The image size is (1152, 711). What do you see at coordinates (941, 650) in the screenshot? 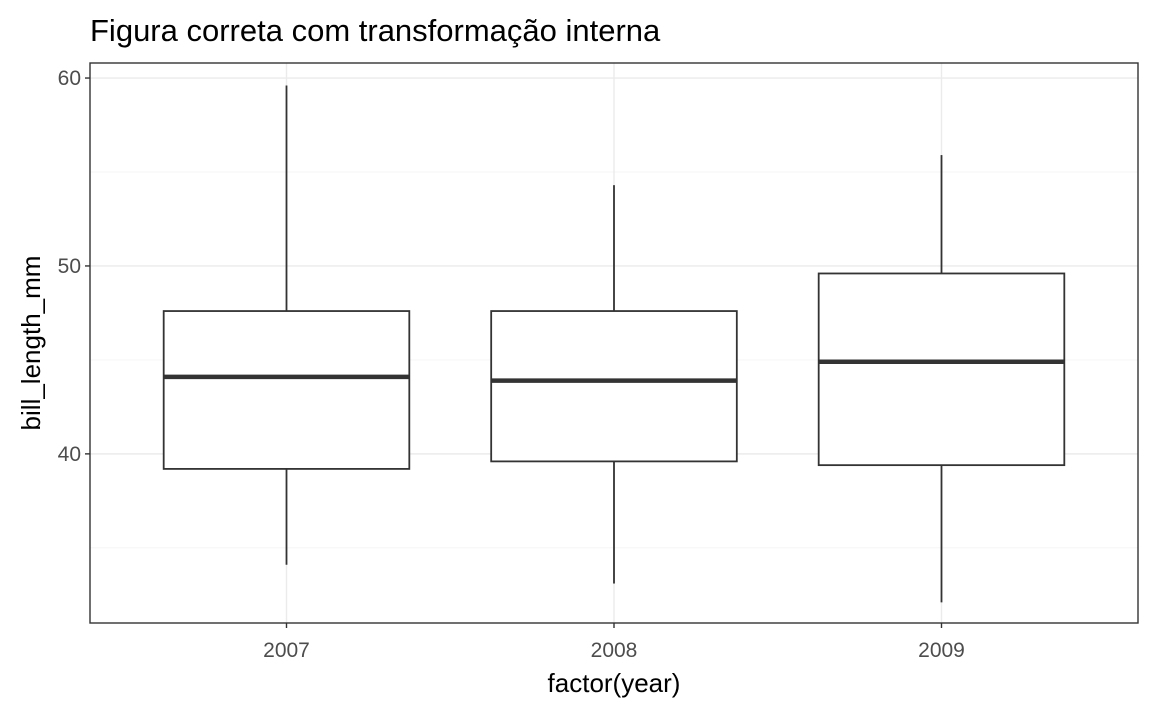
I see `x-tick-label: 2009` at bounding box center [941, 650].